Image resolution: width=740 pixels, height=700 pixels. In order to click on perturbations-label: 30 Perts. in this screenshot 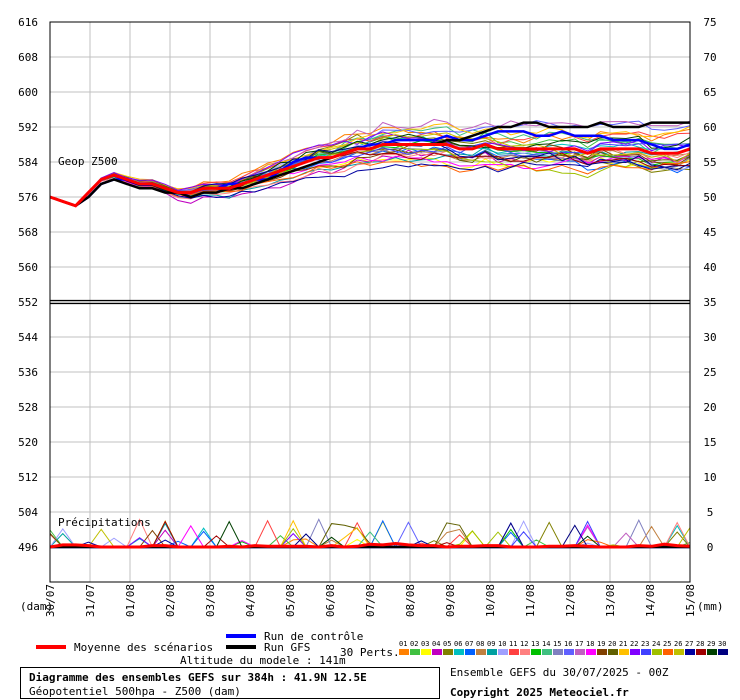, I will do `click(370, 652)`.